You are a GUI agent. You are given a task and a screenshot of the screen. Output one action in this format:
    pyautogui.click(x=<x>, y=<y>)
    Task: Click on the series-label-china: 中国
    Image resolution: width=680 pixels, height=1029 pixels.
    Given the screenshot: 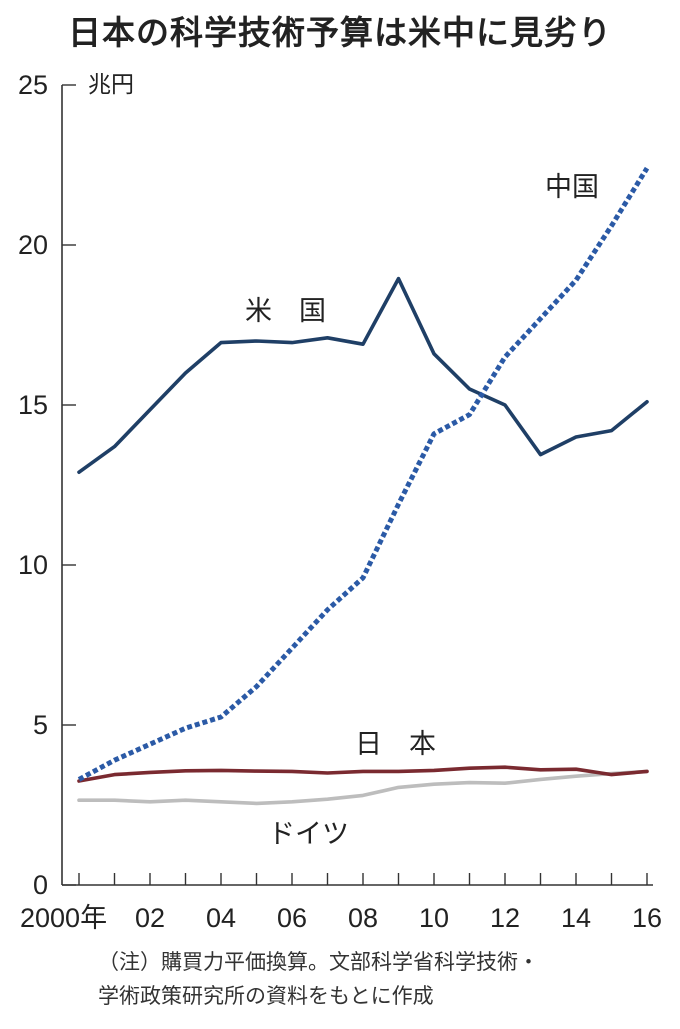 What is the action you would take?
    pyautogui.click(x=572, y=187)
    